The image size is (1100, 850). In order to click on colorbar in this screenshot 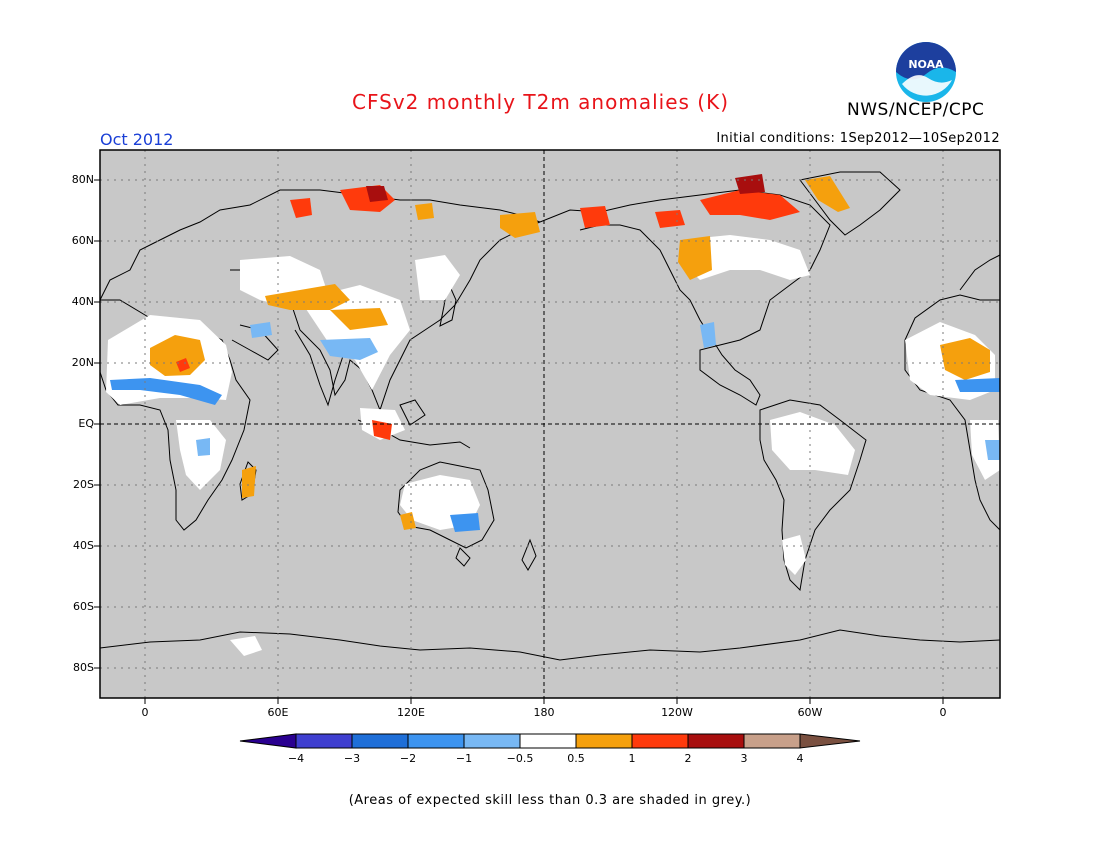, I will do `click(550, 741)`.